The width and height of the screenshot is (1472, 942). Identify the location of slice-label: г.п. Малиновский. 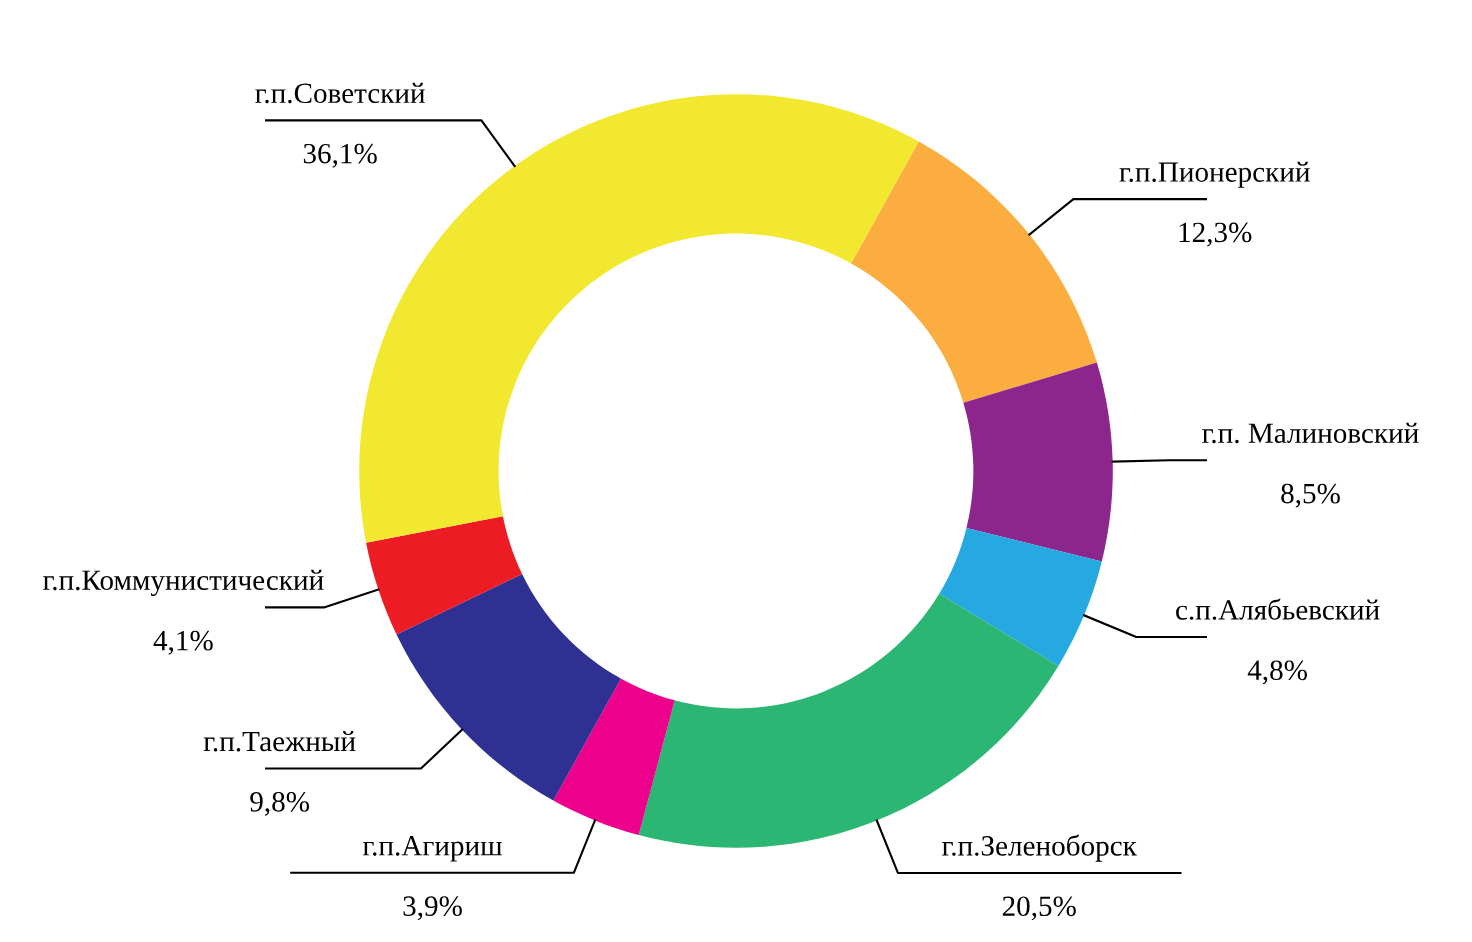
(1310, 433).